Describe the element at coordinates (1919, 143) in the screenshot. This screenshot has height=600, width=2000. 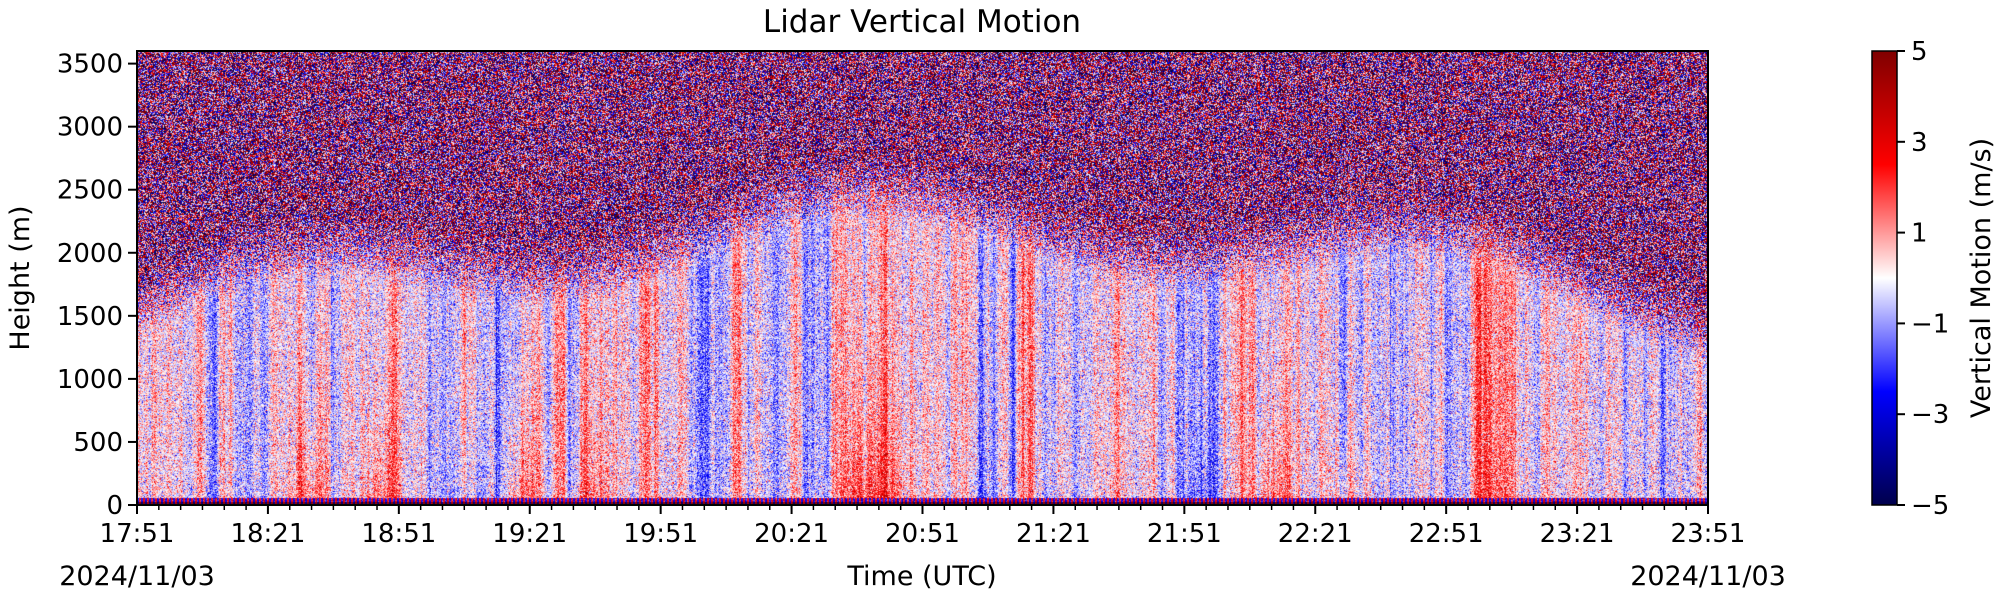
I see `colorbar-tick-label: 3` at that location.